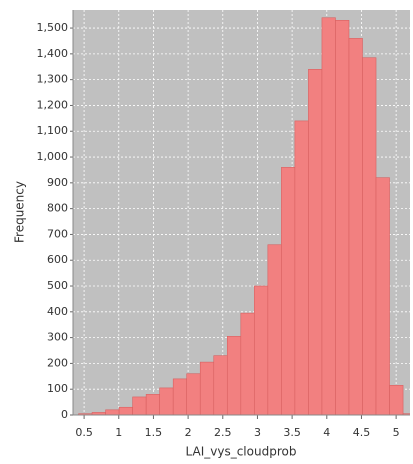 This screenshot has height=464, width=413. I want to click on y-tick-label: 1,500, so click(53, 27).